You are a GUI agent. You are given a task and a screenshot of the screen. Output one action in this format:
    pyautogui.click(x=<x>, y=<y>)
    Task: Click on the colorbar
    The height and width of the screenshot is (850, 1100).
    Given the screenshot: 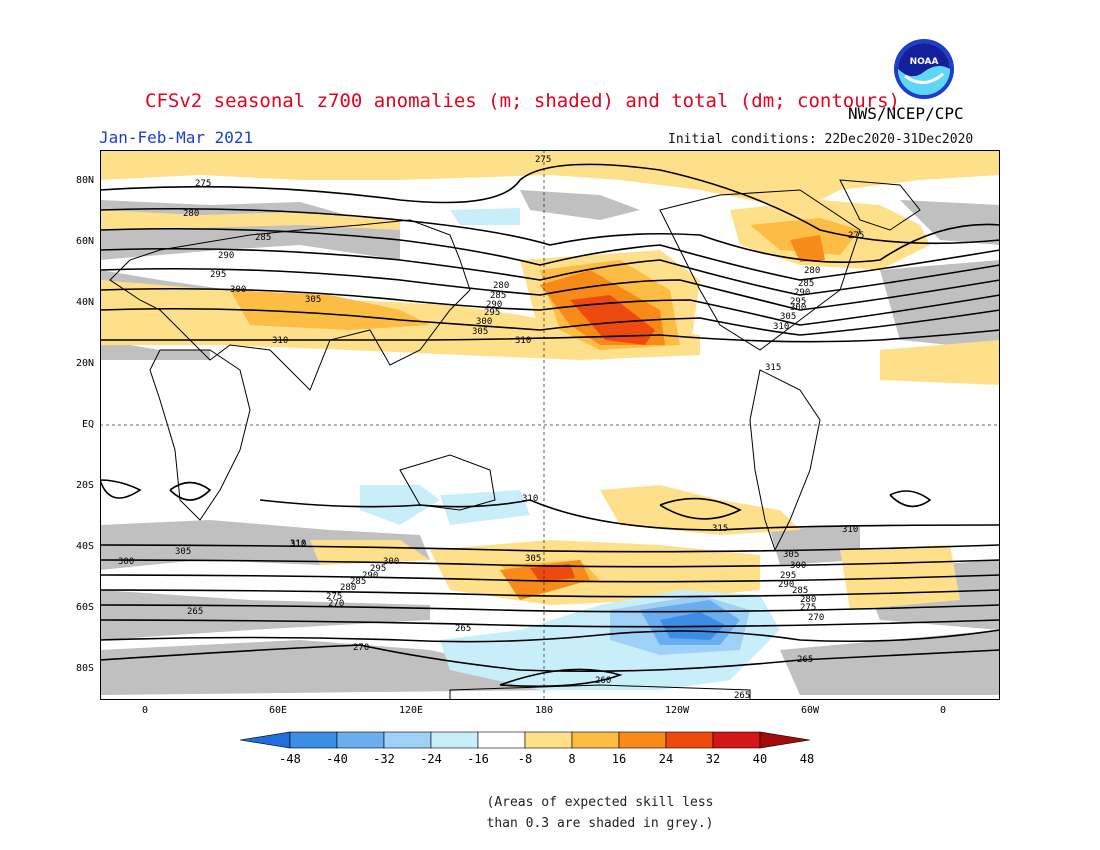 What is the action you would take?
    pyautogui.click(x=525, y=740)
    